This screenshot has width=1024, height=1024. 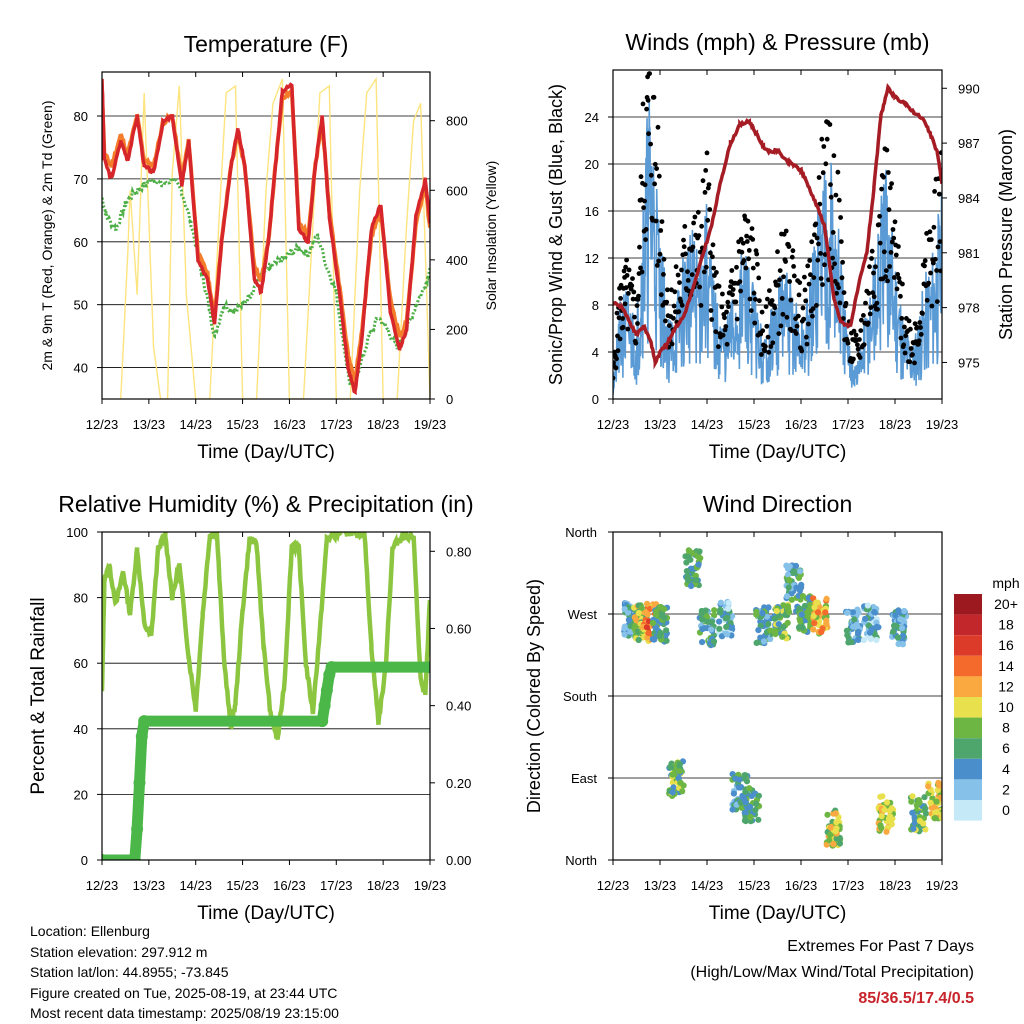 What do you see at coordinates (77, 532) in the screenshot?
I see `ytick-label: 100` at bounding box center [77, 532].